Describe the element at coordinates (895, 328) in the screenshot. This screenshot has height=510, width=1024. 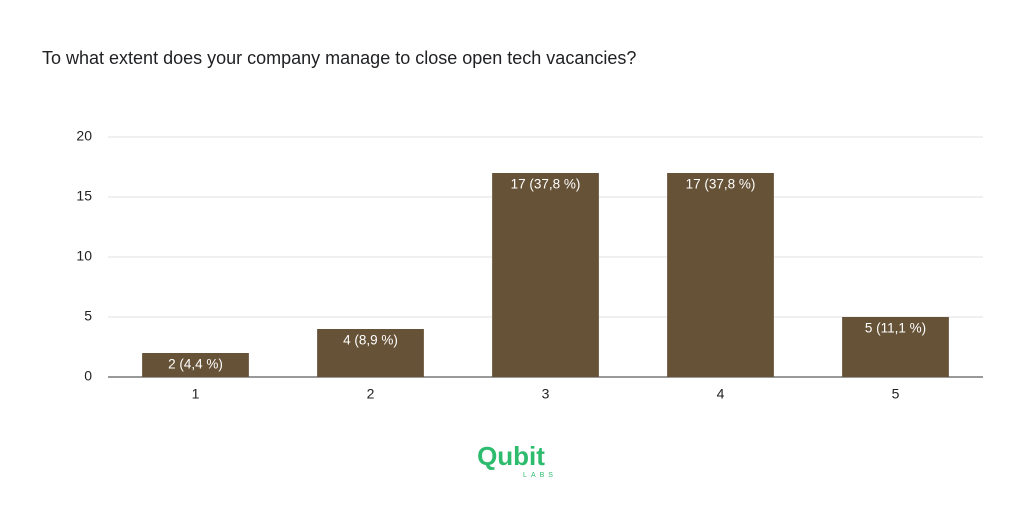
I see `value-label: 5 (11,1 %)` at that location.